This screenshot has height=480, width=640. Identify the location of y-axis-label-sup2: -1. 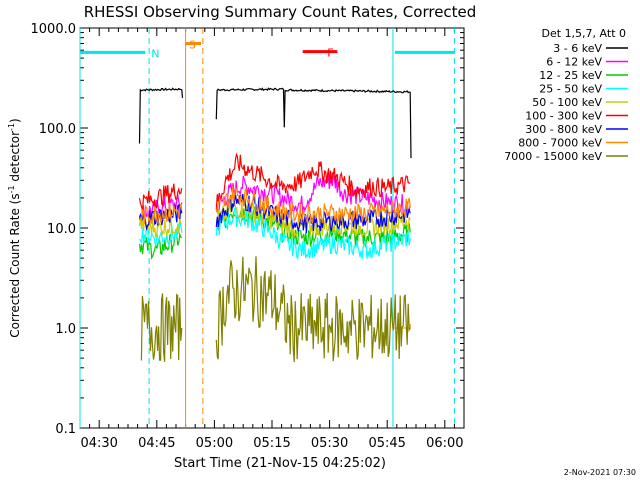
(11, 127).